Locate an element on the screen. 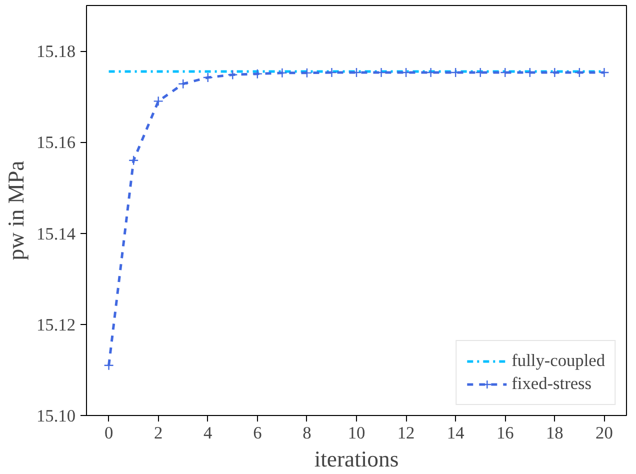 The width and height of the screenshot is (636, 474). x-tick-label: 18 is located at coordinates (555, 433).